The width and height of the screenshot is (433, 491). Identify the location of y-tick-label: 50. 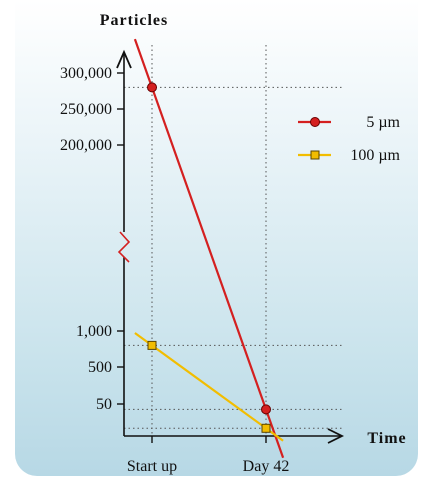
(104, 404).